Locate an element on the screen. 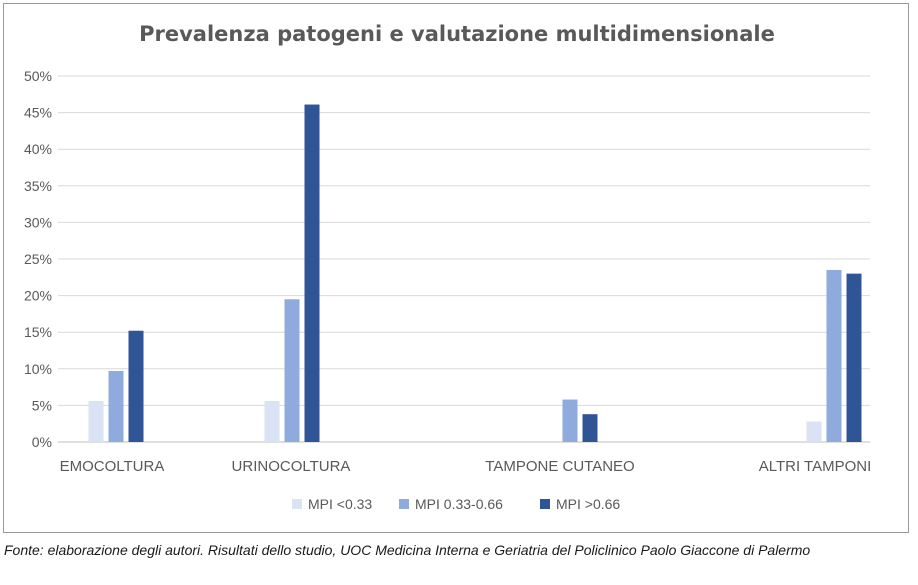  y-tick-label: 0% is located at coordinates (42, 442).